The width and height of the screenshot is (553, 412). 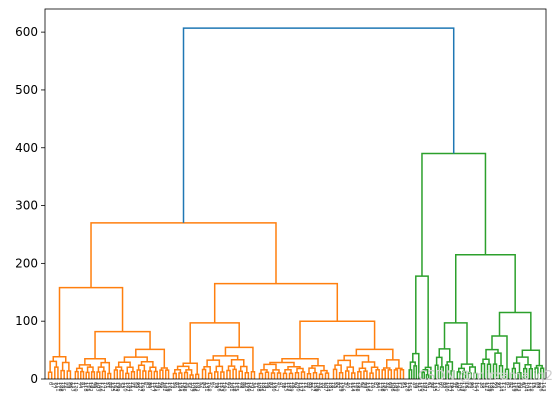 I want to click on leaf-label: 119, so click(x=513, y=387).